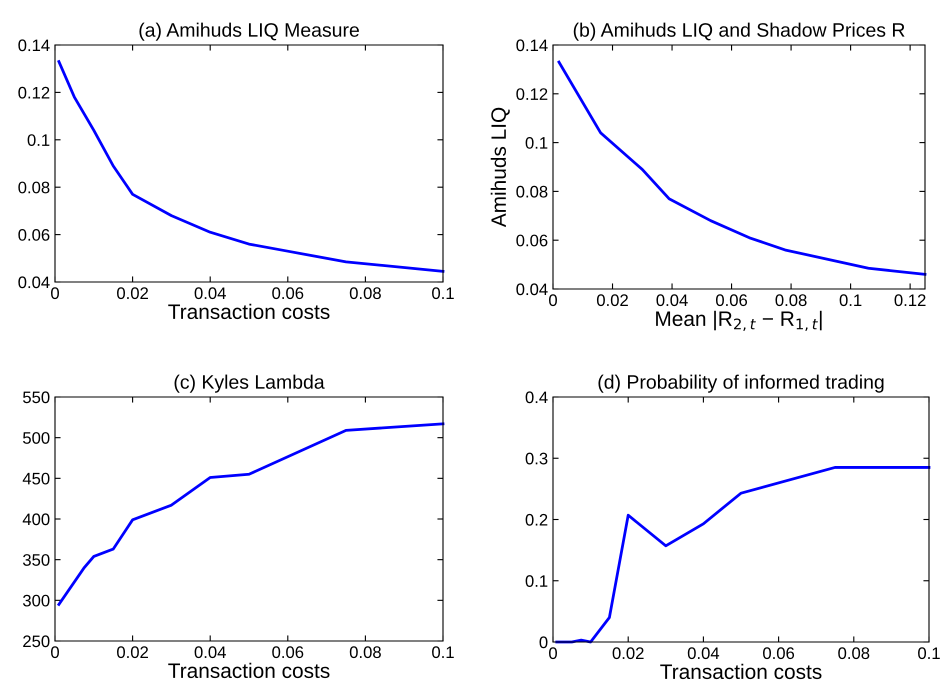 This screenshot has width=941, height=692. I want to click on x-tick-label: 0.12, so click(910, 300).